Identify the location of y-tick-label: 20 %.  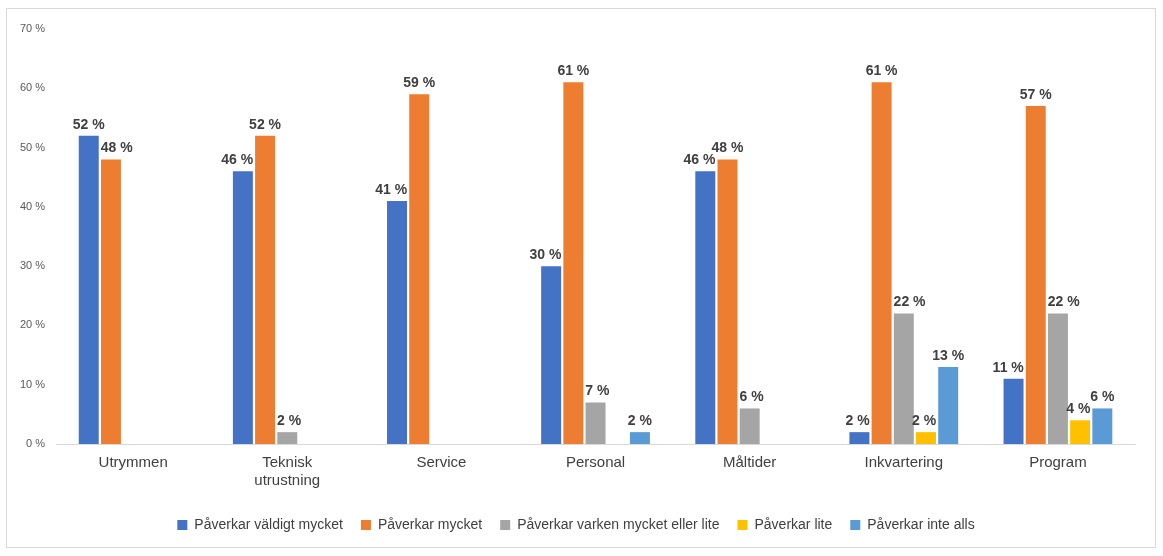
(32, 324).